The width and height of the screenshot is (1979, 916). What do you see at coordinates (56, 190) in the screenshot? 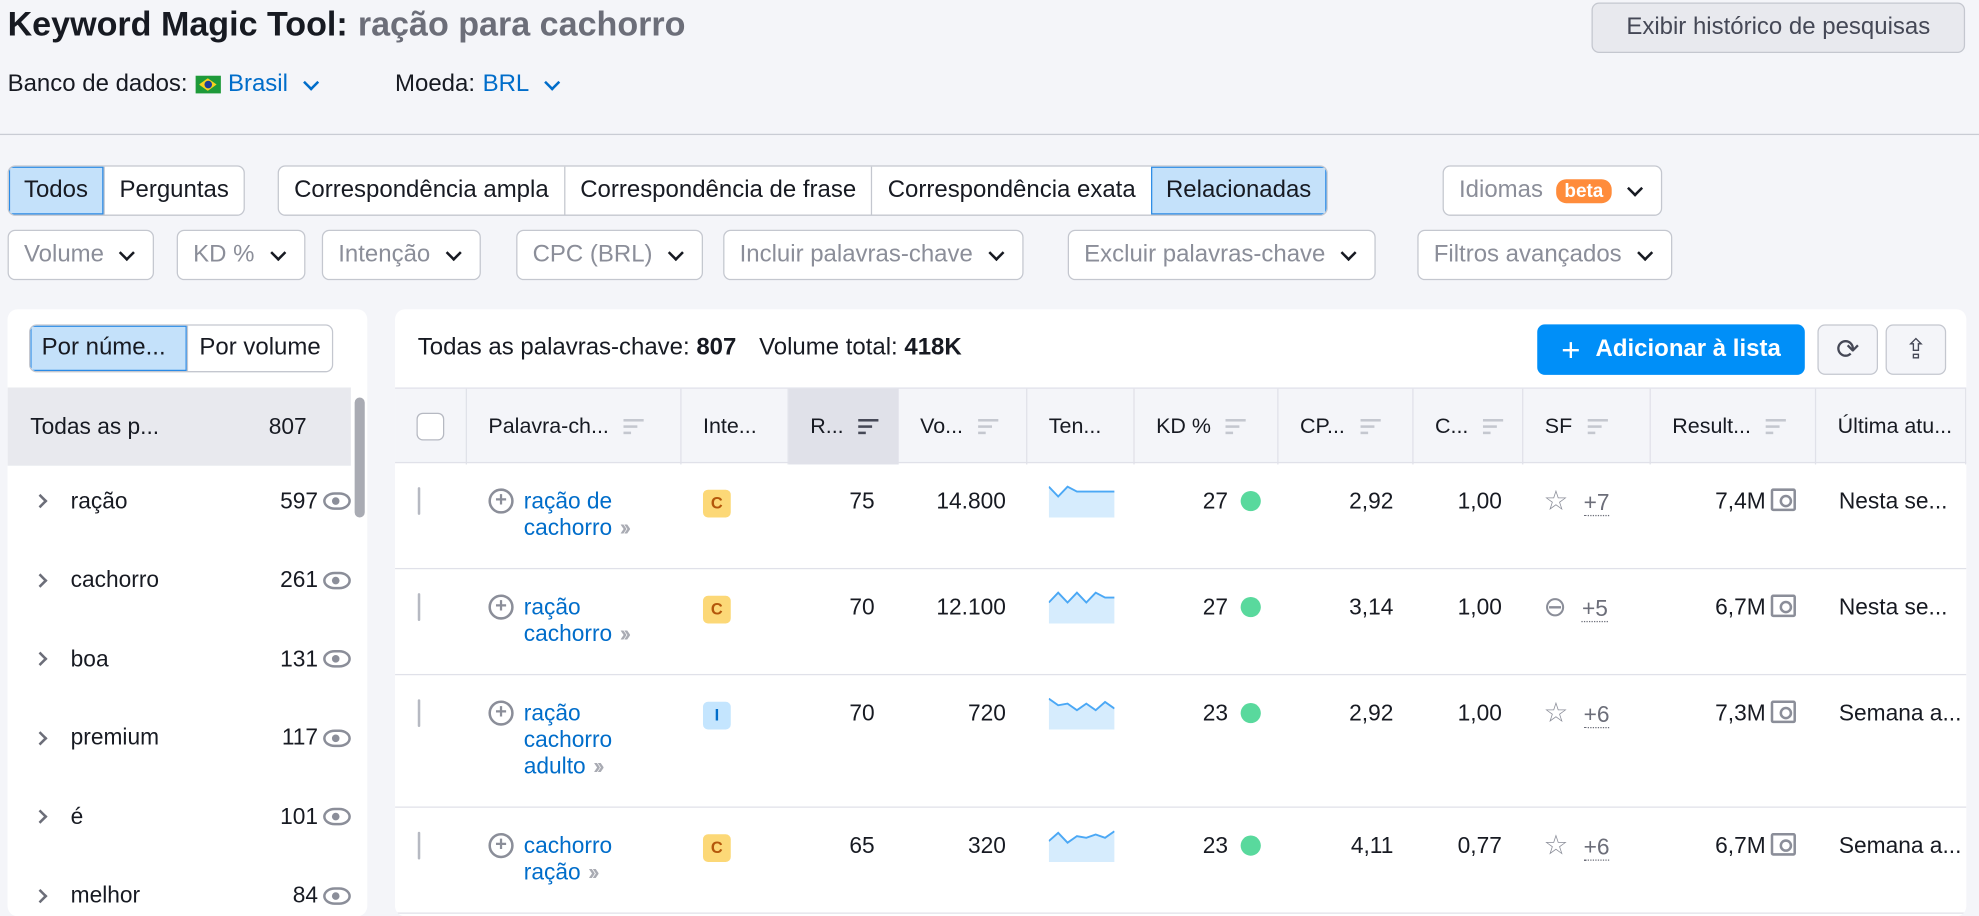
I see `tab-todos: Todos` at bounding box center [56, 190].